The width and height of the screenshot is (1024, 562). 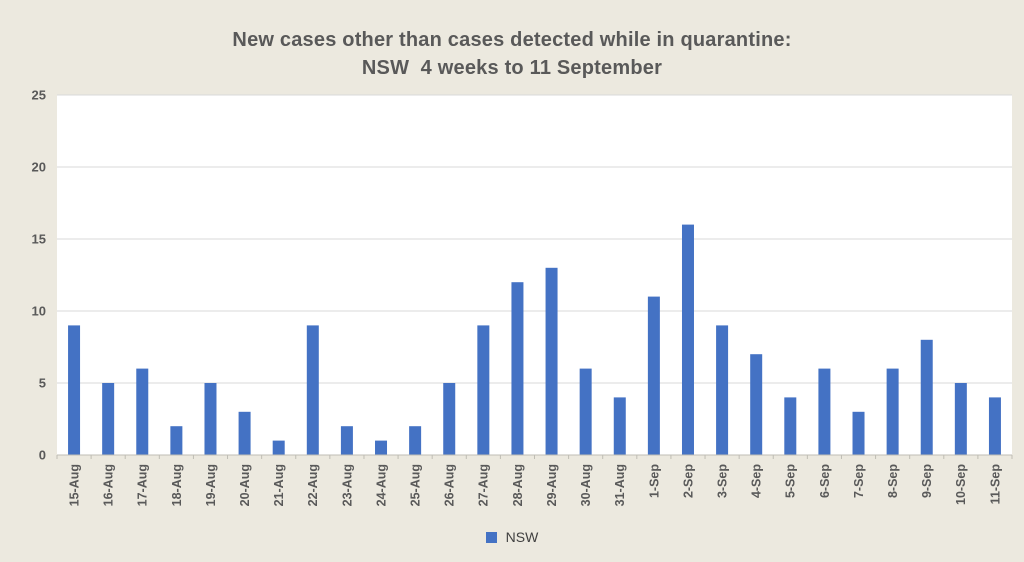 What do you see at coordinates (825, 481) in the screenshot?
I see `x-axis-label: 6-Sep` at bounding box center [825, 481].